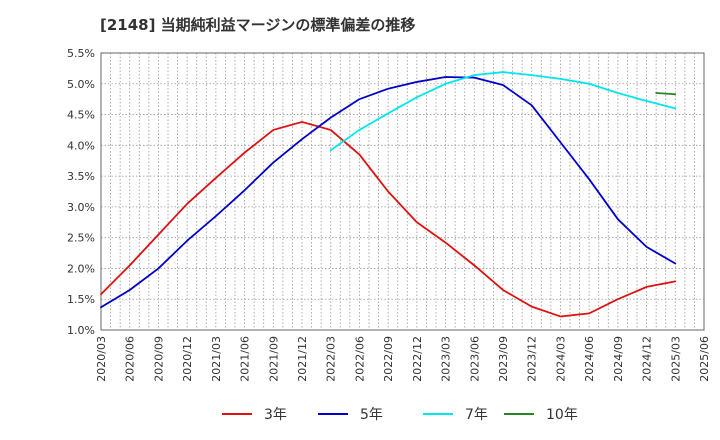  Describe the element at coordinates (331, 359) in the screenshot. I see `x-tick-label: 2022/03` at that location.